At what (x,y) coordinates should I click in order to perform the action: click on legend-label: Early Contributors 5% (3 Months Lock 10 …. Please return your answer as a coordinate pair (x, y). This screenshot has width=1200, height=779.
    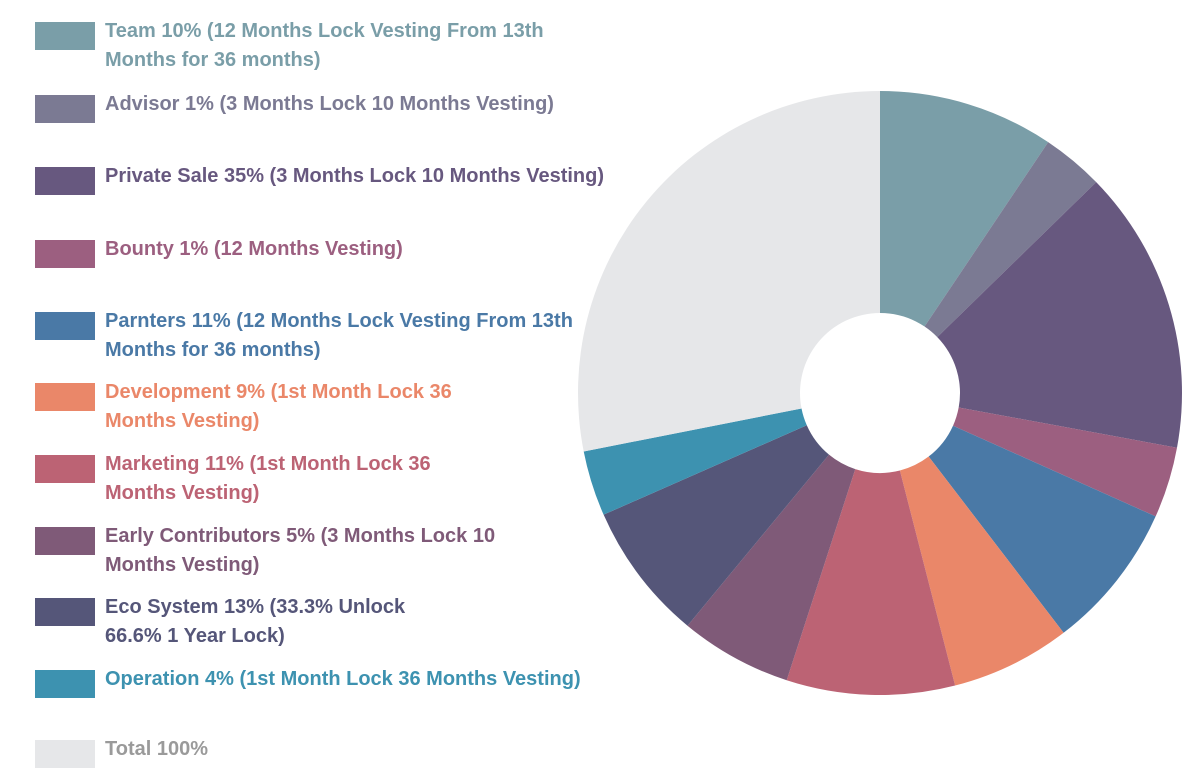
    Looking at the image, I should click on (300, 550).